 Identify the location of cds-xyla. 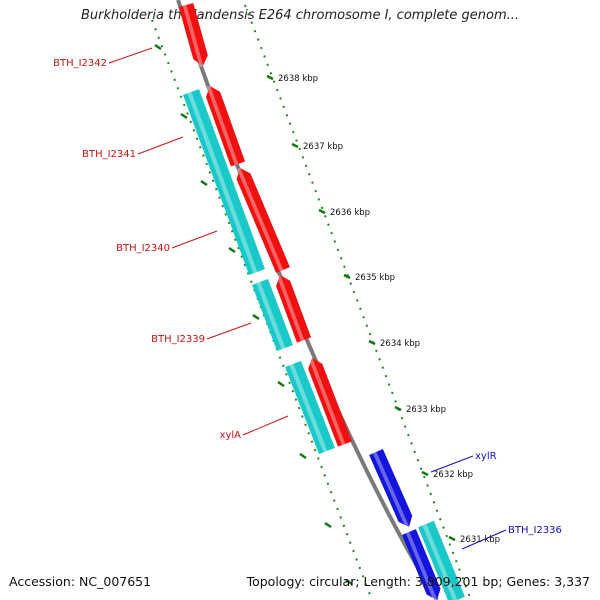
(310, 407).